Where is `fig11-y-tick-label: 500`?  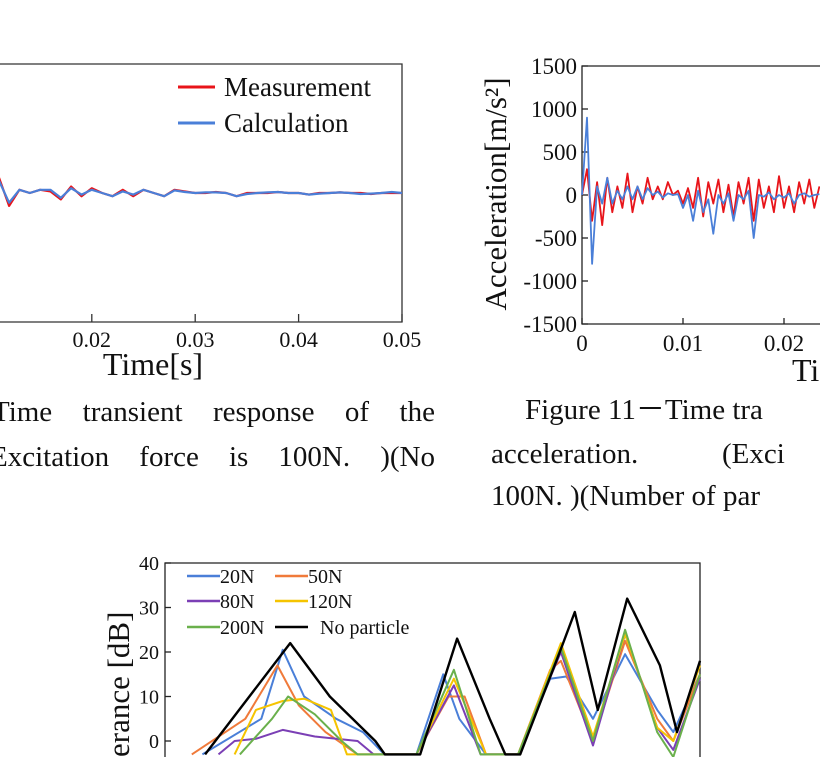
fig11-y-tick-label: 500 is located at coordinates (560, 152).